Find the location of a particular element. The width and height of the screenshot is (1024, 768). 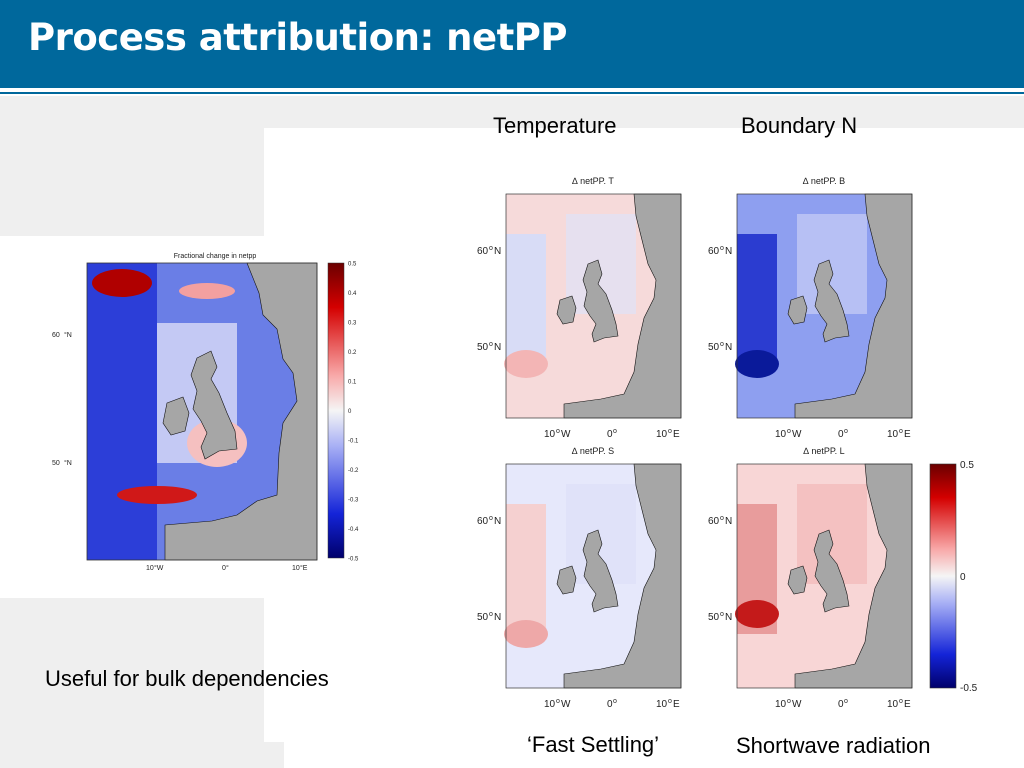

panel-3: ∆ netPP. L 60 o N 50 o N 10 o W 0 o 10 is located at coordinates (810, 578).